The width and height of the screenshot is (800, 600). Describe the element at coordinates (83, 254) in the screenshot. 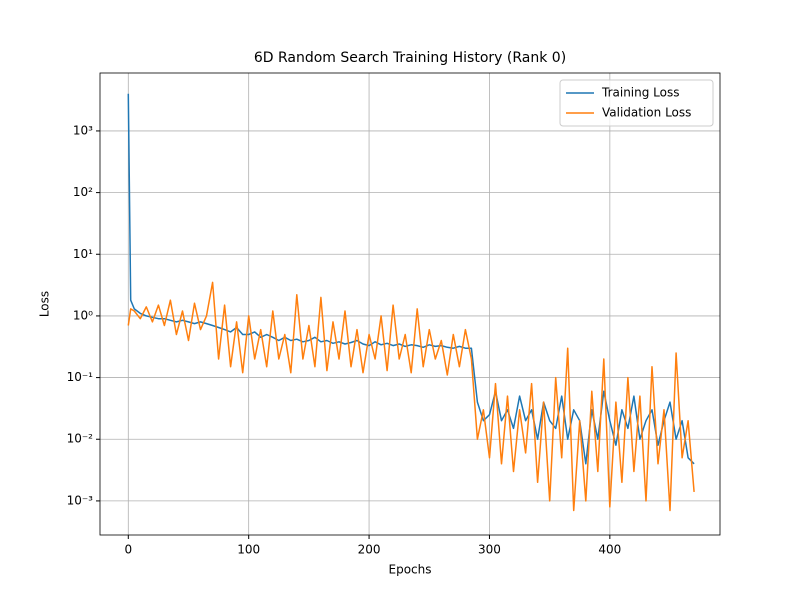

I see `y-tick-label: 10¹` at that location.